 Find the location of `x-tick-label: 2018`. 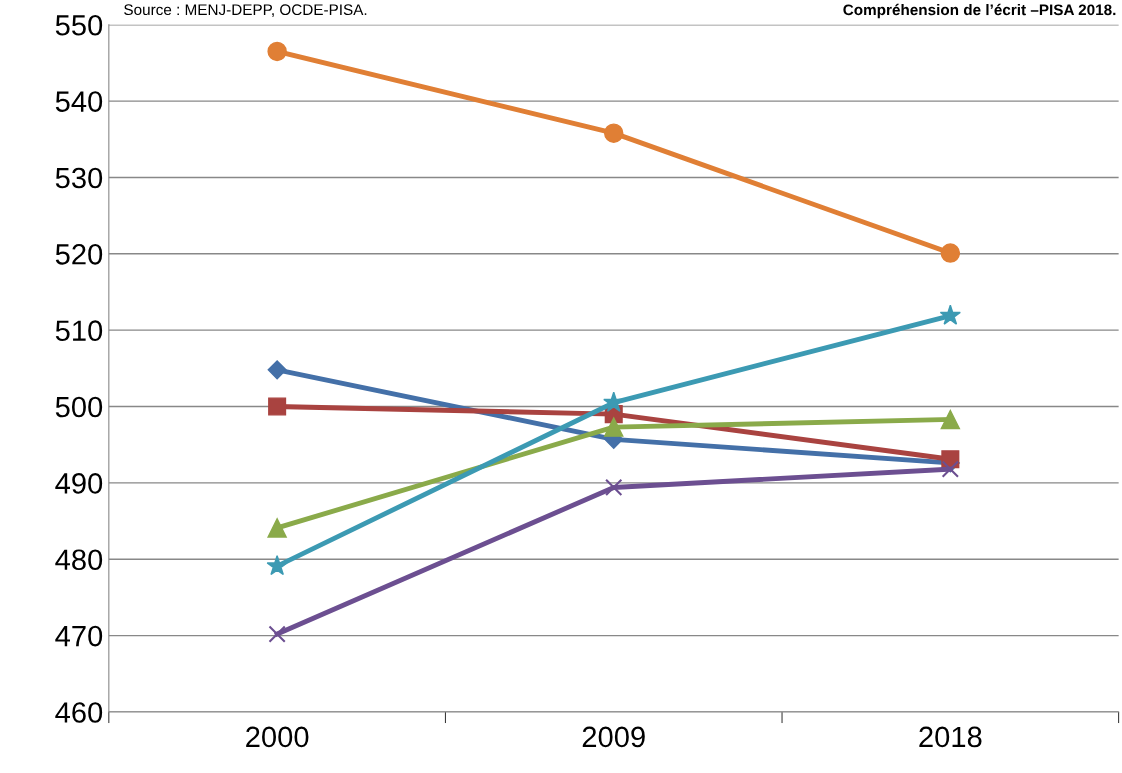

x-tick-label: 2018 is located at coordinates (950, 737).